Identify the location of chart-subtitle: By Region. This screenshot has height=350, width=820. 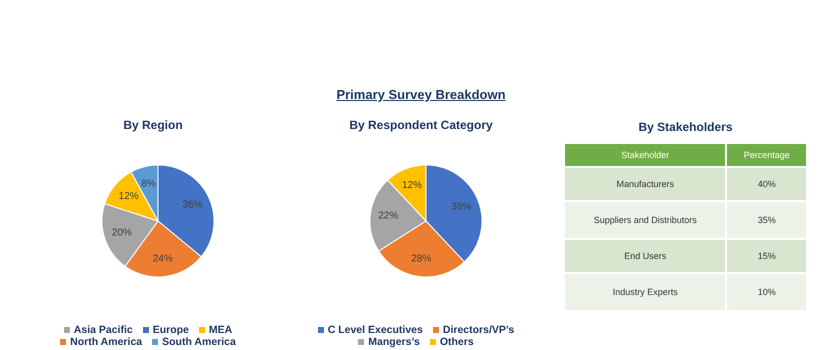
(153, 126).